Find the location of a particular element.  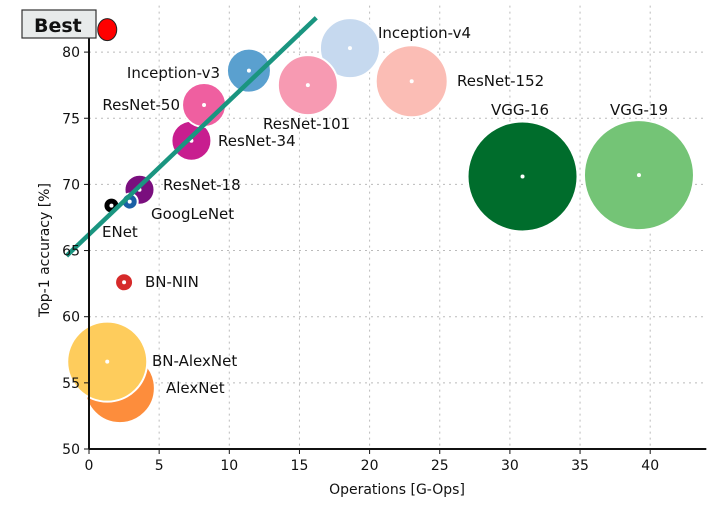

x-tick-label: 30 is located at coordinates (510, 466).